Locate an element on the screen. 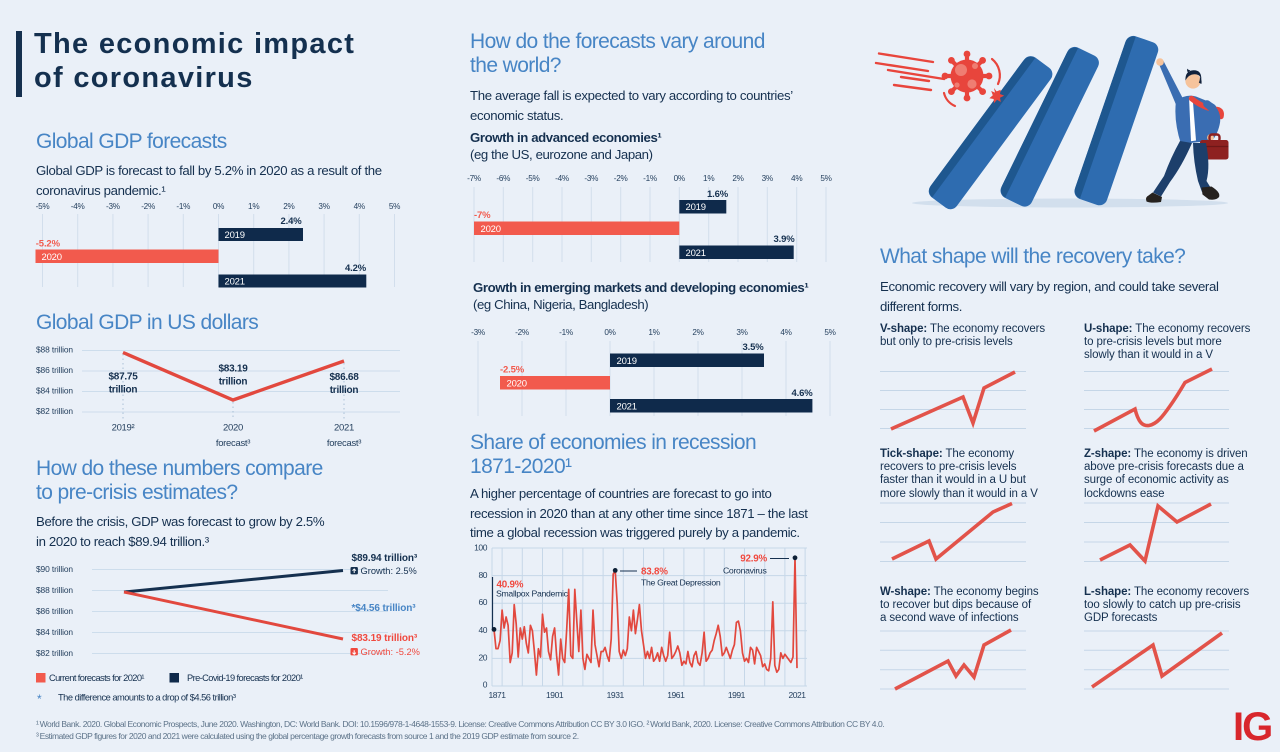 This screenshot has width=1280, height=752. svg-text: 1991 is located at coordinates (737, 695).